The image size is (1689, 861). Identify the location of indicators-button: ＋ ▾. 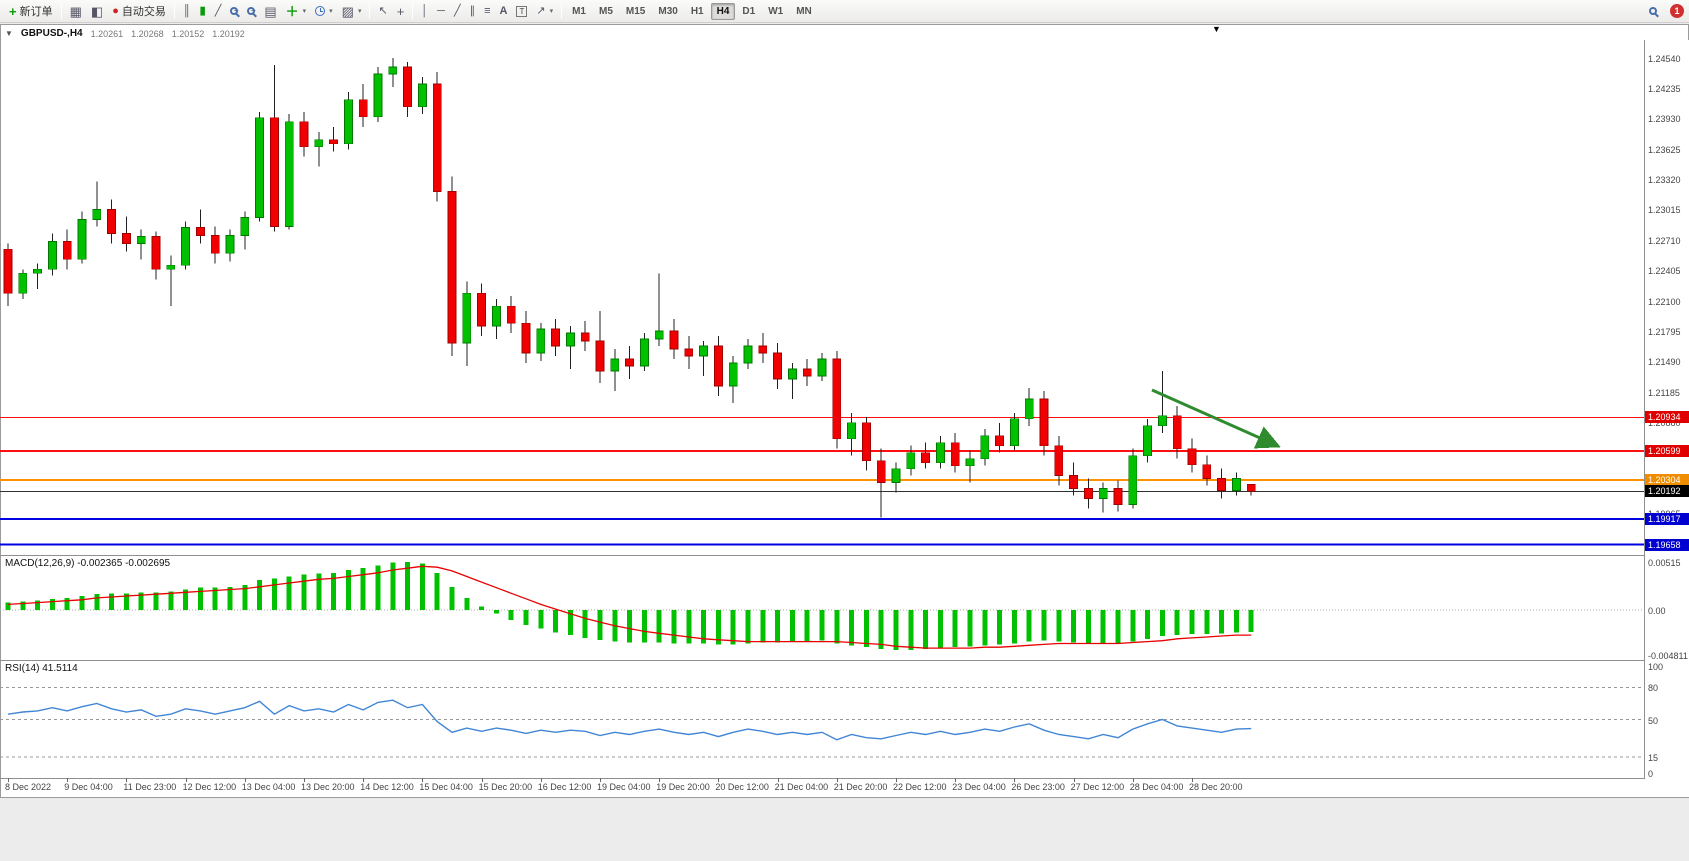
(296, 11).